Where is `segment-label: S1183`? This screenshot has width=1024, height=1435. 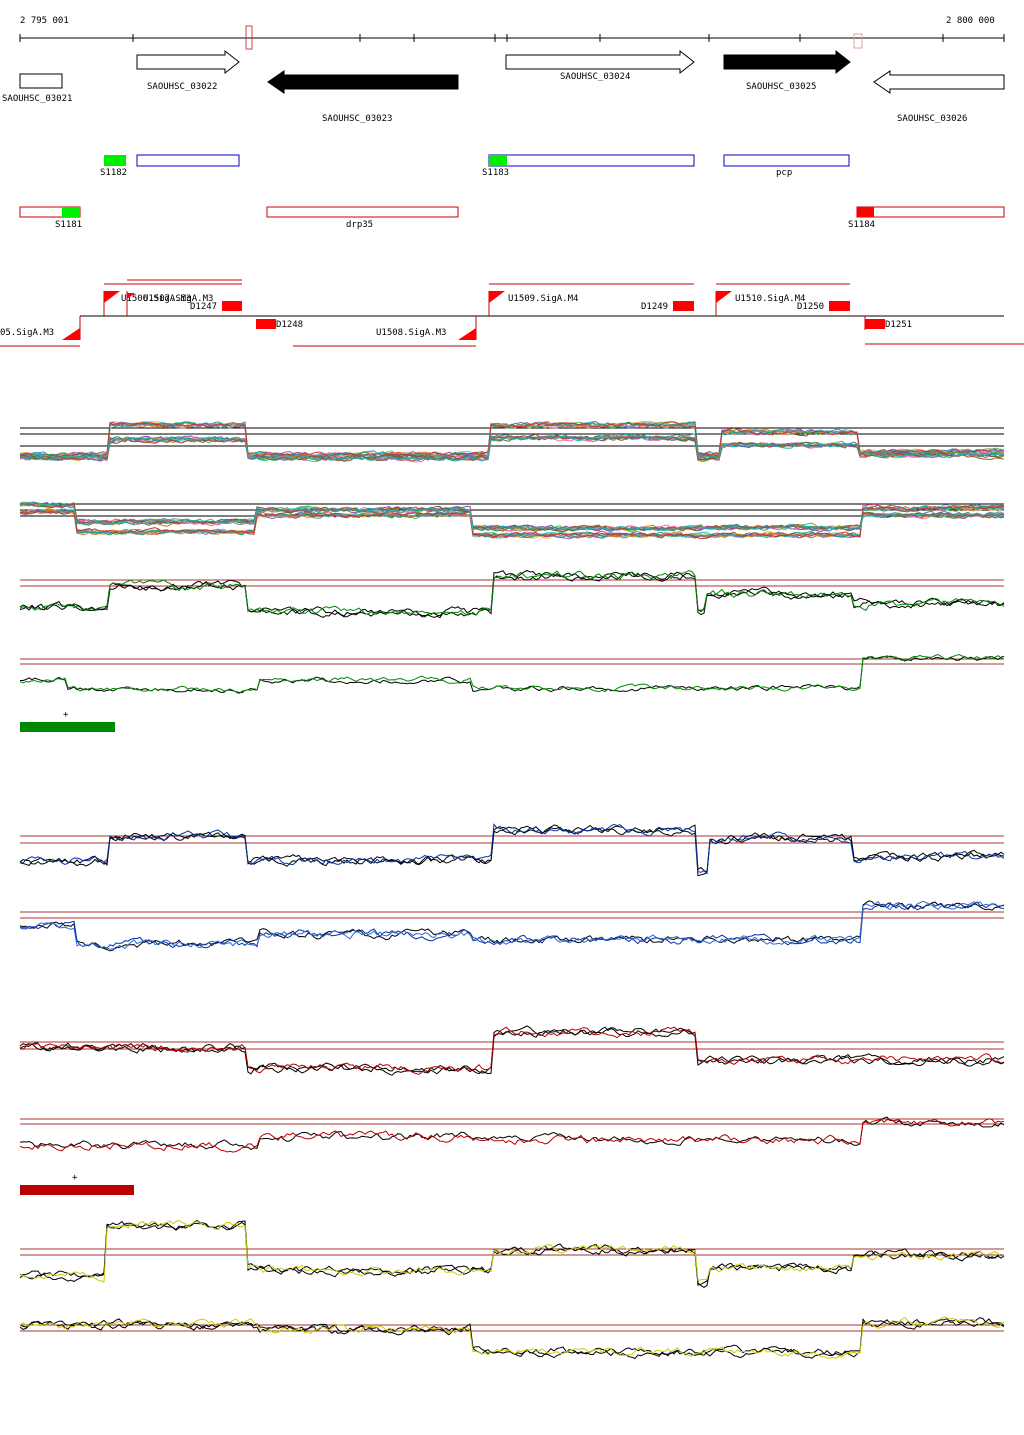
segment-label: S1183 is located at coordinates (495, 173).